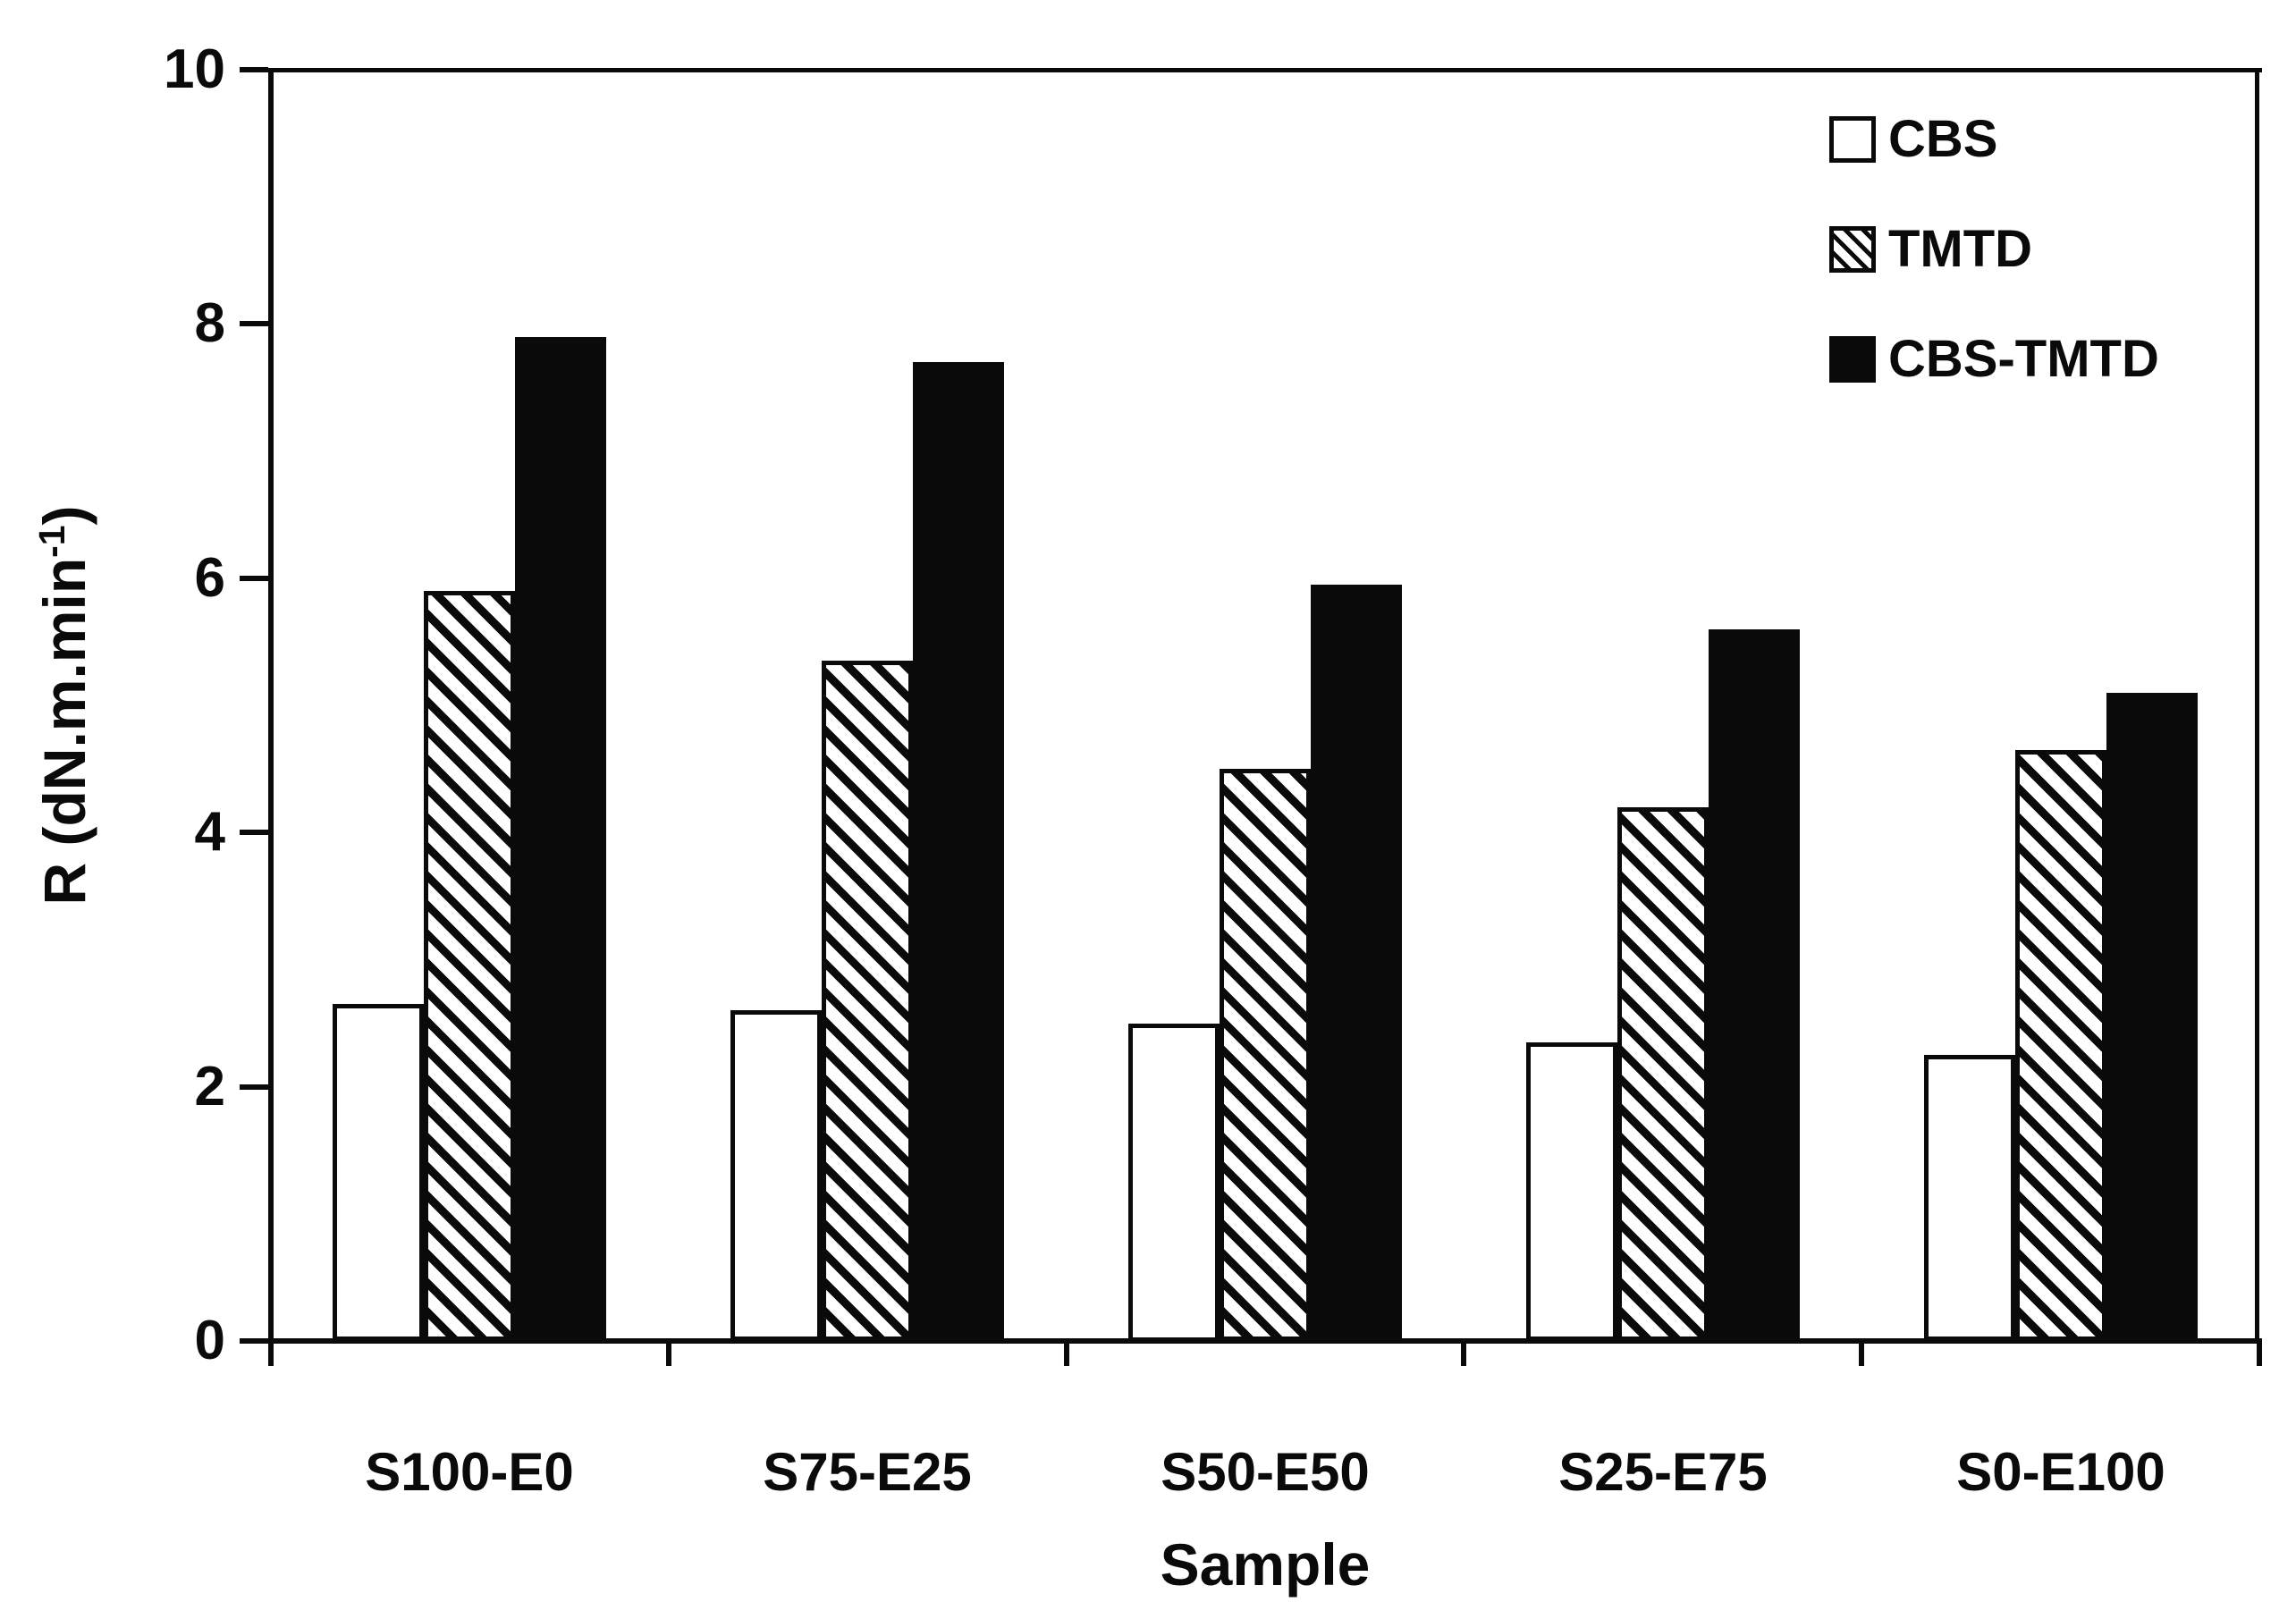 The image size is (2296, 1619). What do you see at coordinates (958, 851) in the screenshot?
I see `bar-s75-e25-cbs-tmtd` at bounding box center [958, 851].